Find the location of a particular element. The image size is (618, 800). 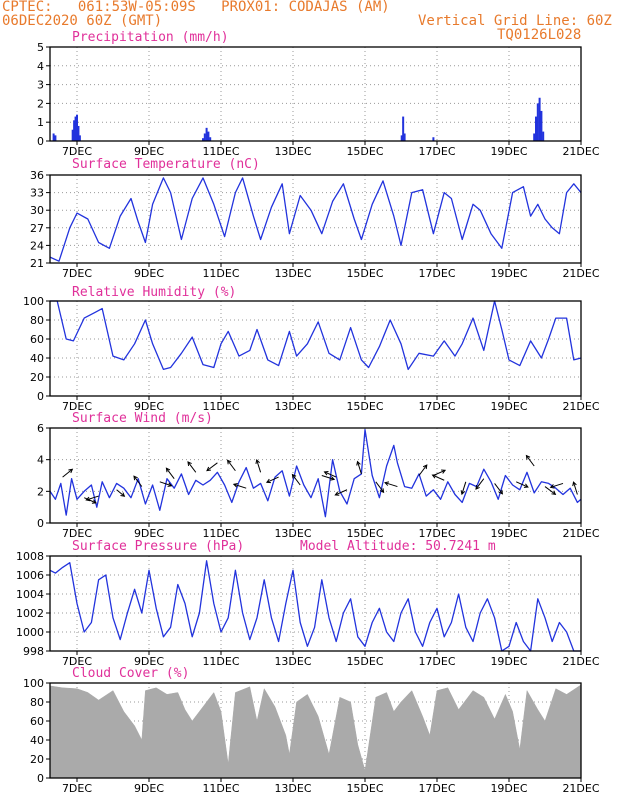

x-tick-label-temp: 19DEC is located at coordinates (508, 273).